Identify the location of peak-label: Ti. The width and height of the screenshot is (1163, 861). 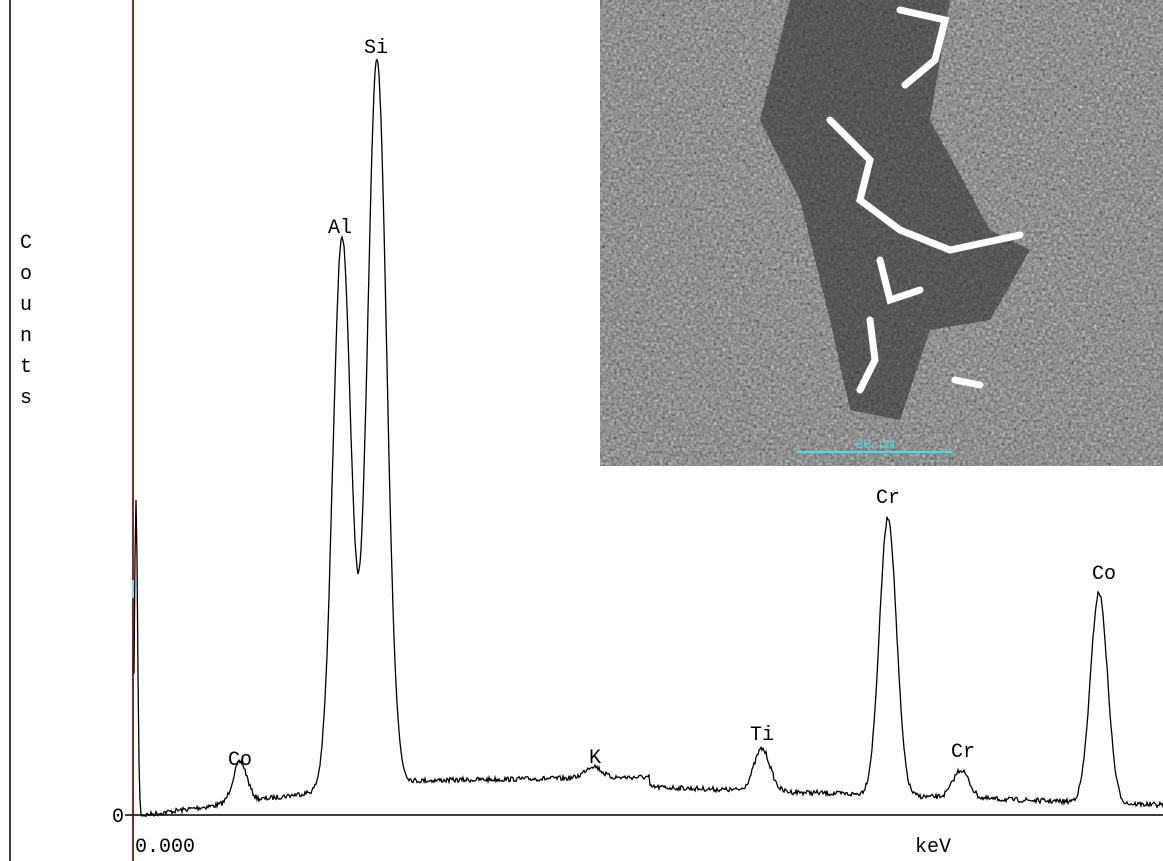
(762, 735).